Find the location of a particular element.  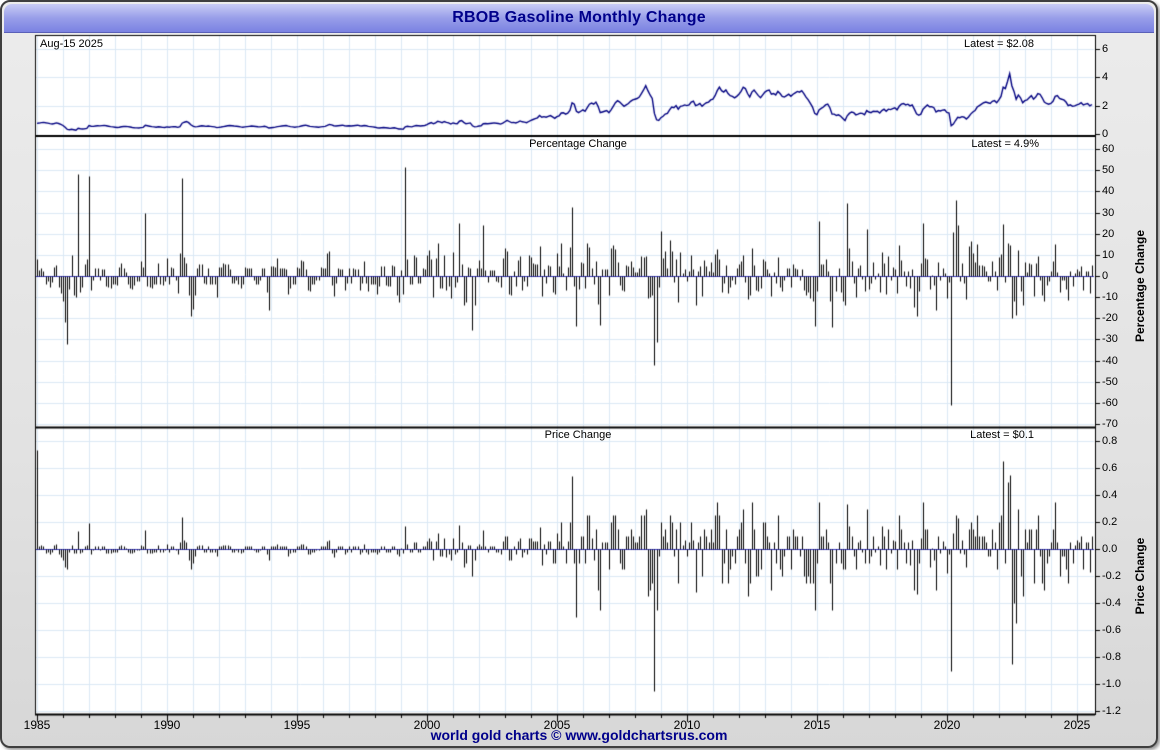

y-tick-label: -1.0 is located at coordinates (1111, 683).